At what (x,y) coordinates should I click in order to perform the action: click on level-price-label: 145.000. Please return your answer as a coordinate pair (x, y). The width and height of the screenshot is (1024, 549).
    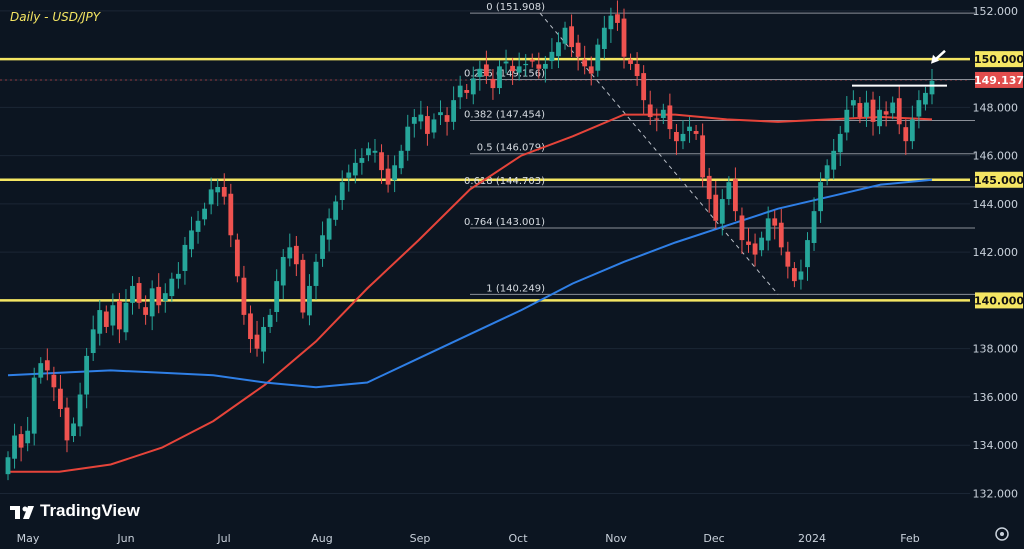
    Looking at the image, I should click on (999, 180).